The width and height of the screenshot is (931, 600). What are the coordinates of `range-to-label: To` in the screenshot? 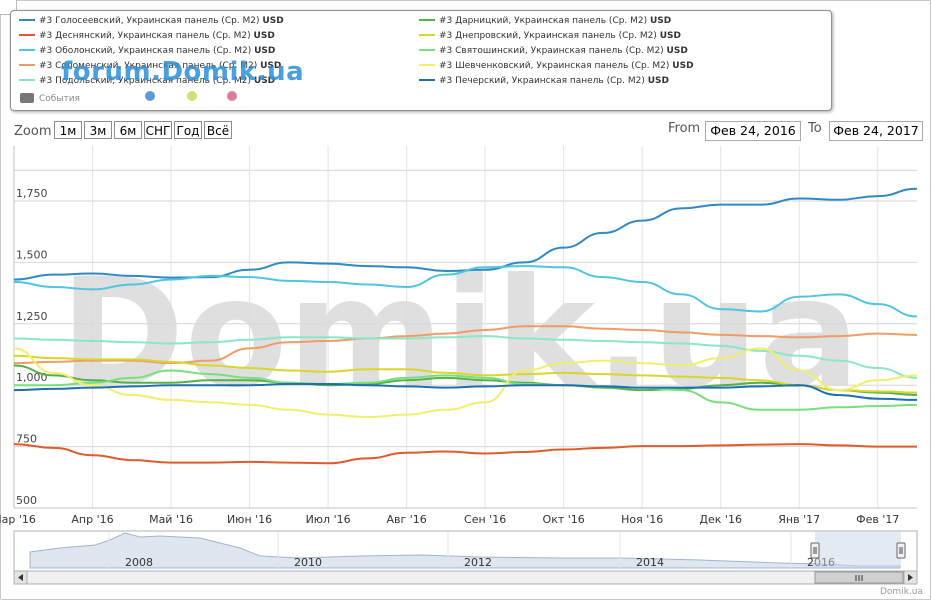 It's located at (815, 128).